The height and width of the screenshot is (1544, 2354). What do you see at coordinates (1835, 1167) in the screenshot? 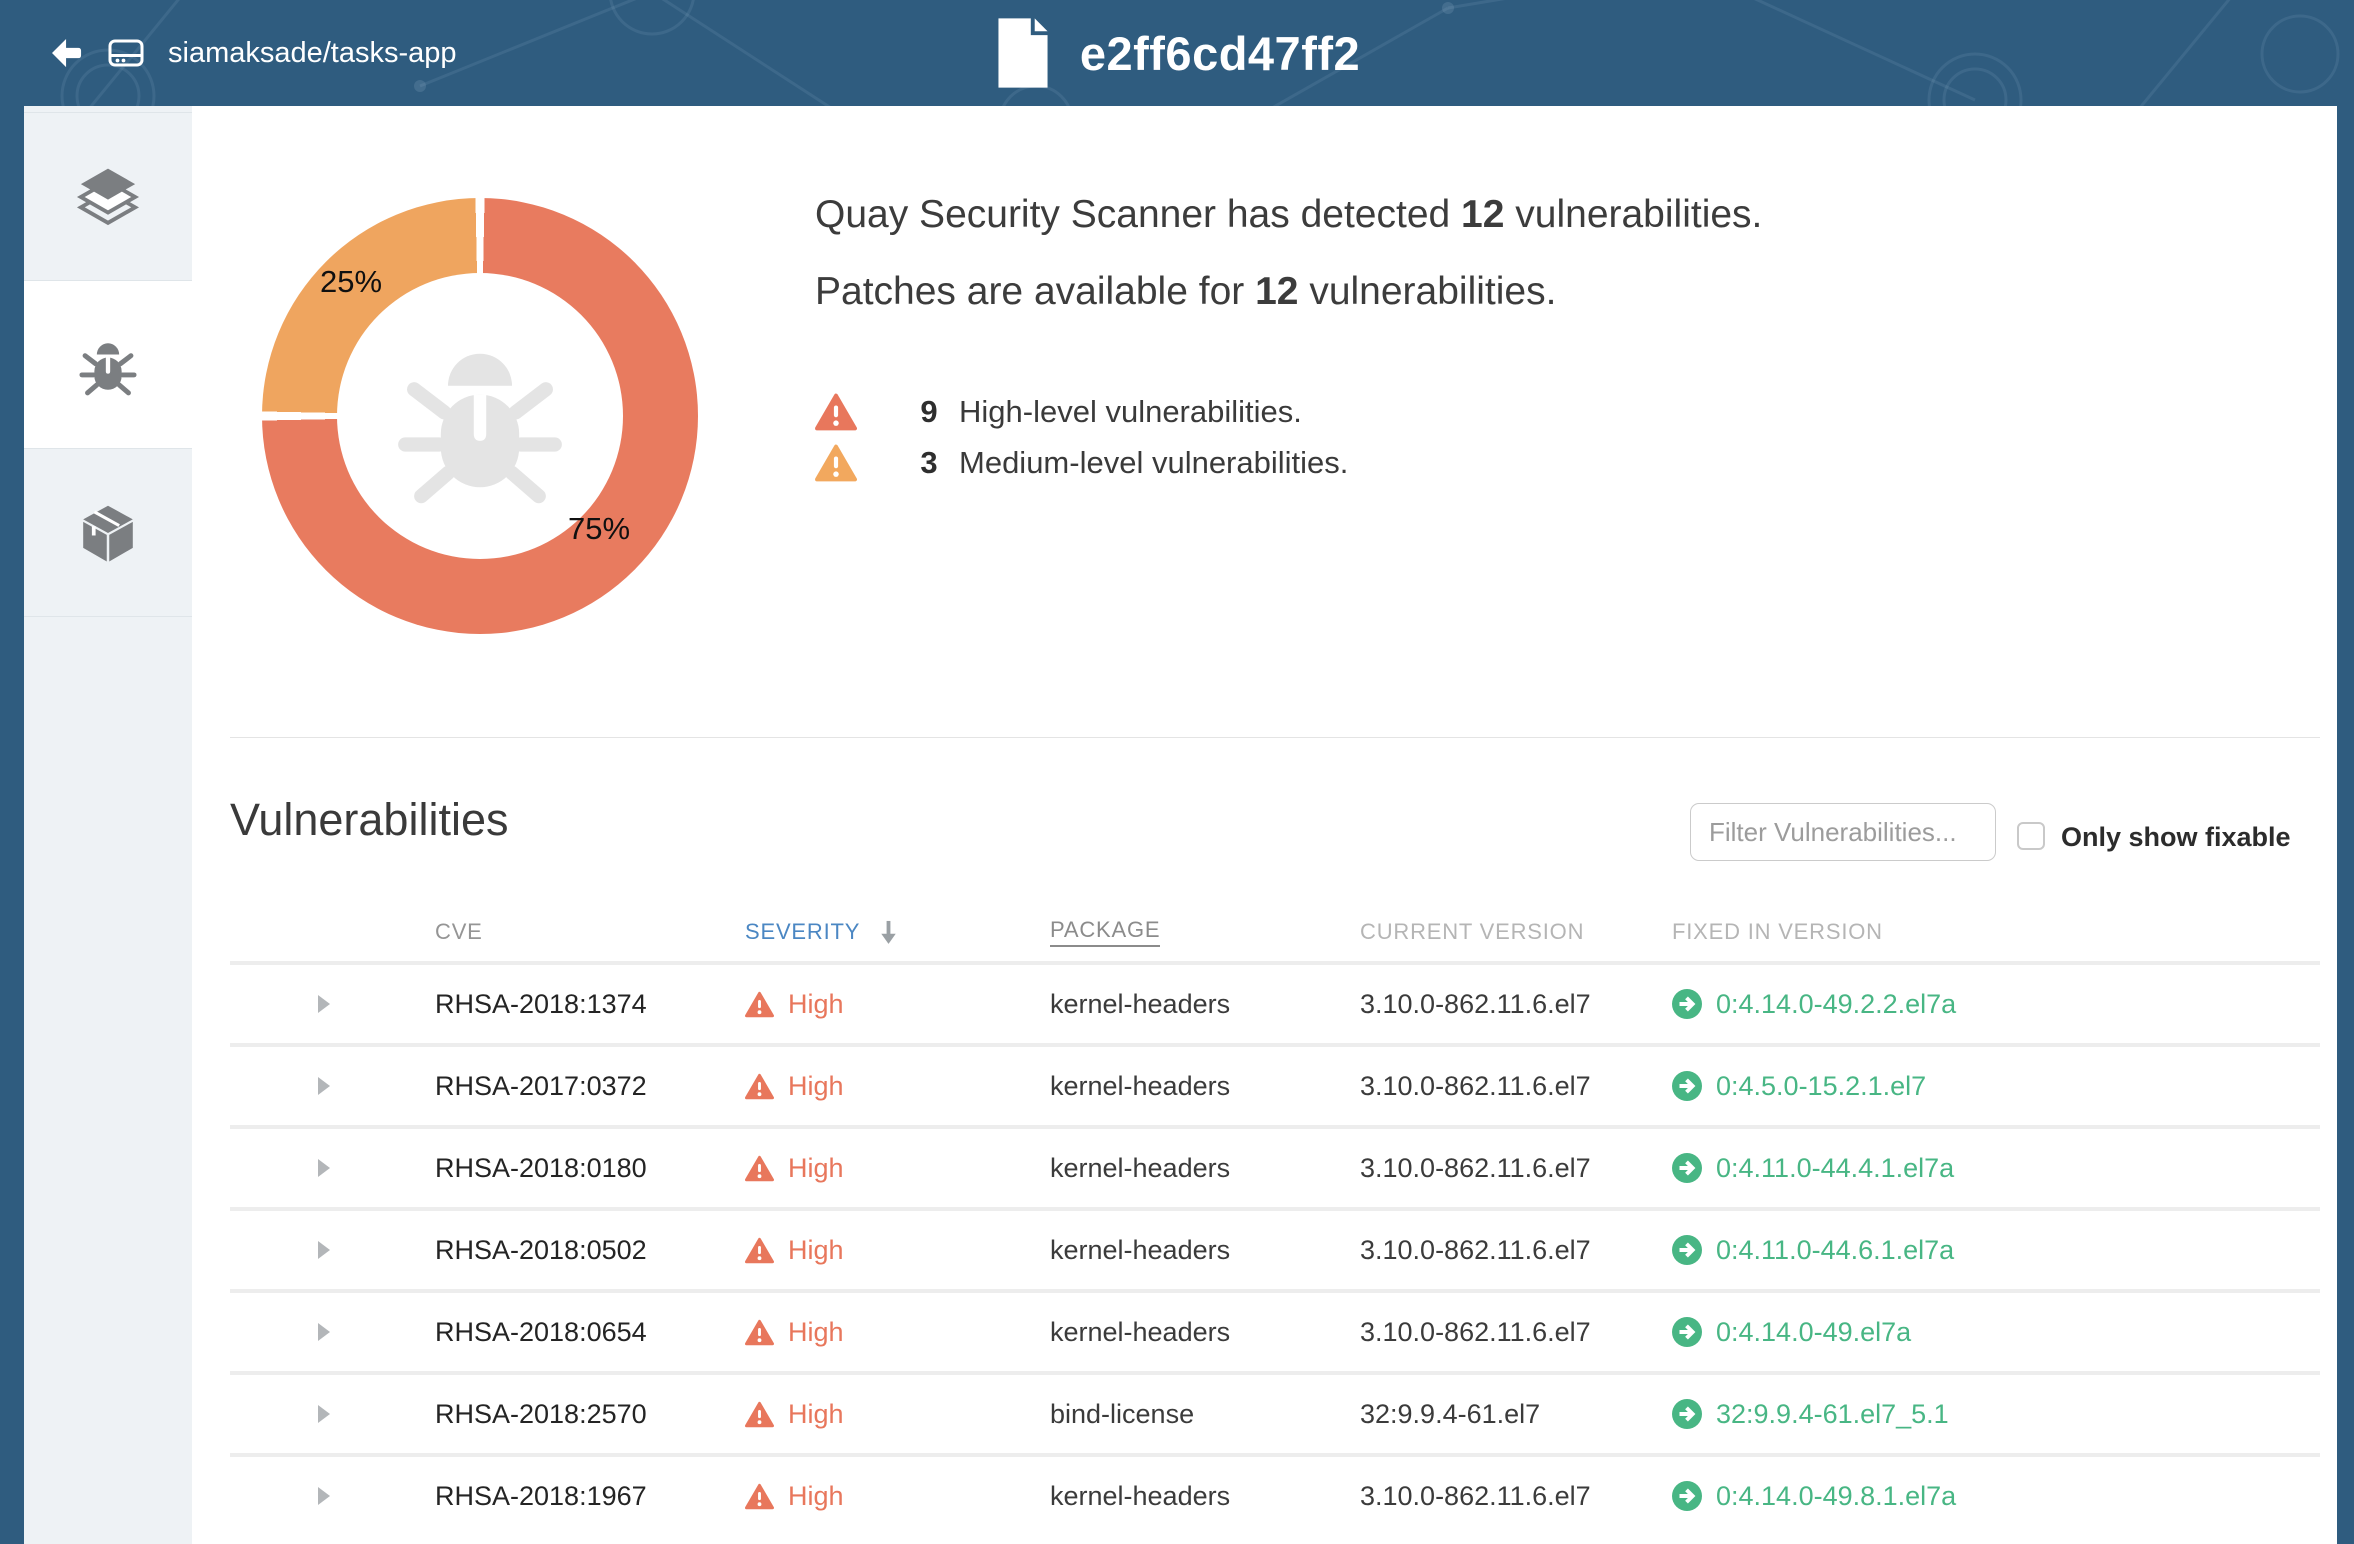
I see `fixed-version-link: 0:4.11.0-44.4.1.el7a` at bounding box center [1835, 1167].